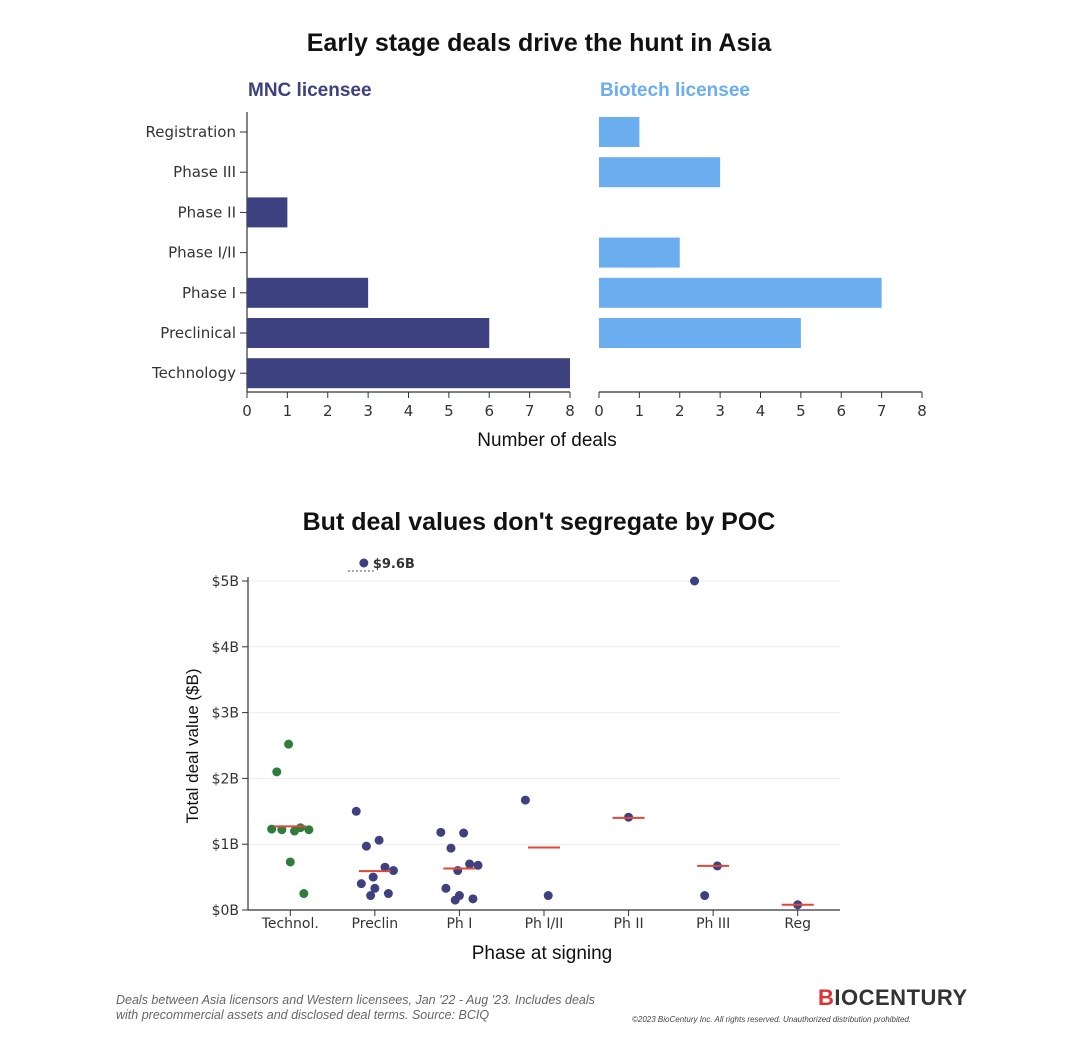 The image size is (1080, 1049). What do you see at coordinates (375, 924) in the screenshot?
I see `scatter-x-tick-label: Preclin` at bounding box center [375, 924].